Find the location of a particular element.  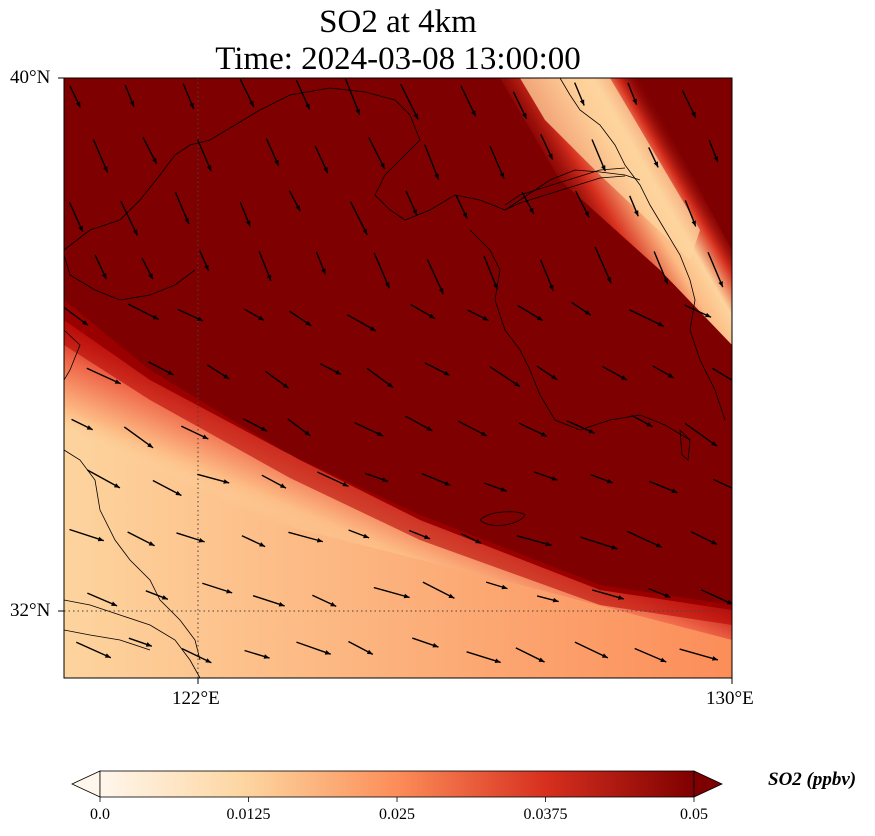

colorbar-gradient is located at coordinates (397, 784).